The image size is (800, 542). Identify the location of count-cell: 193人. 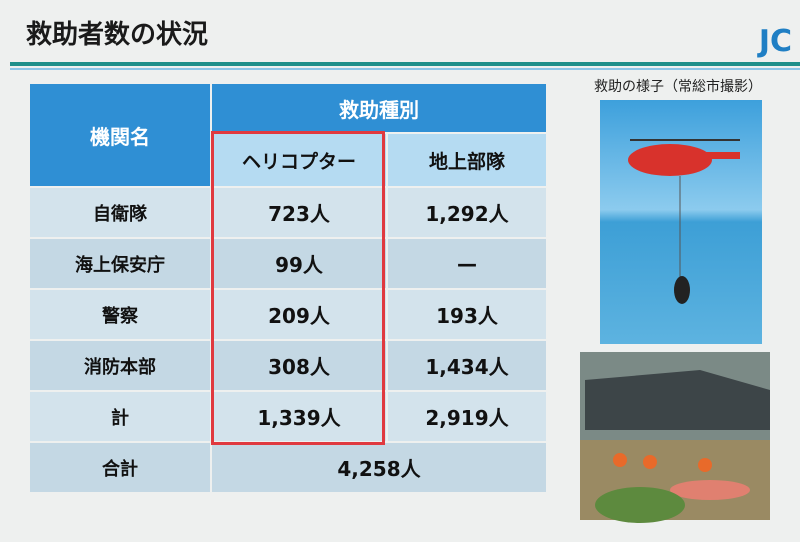
(467, 314).